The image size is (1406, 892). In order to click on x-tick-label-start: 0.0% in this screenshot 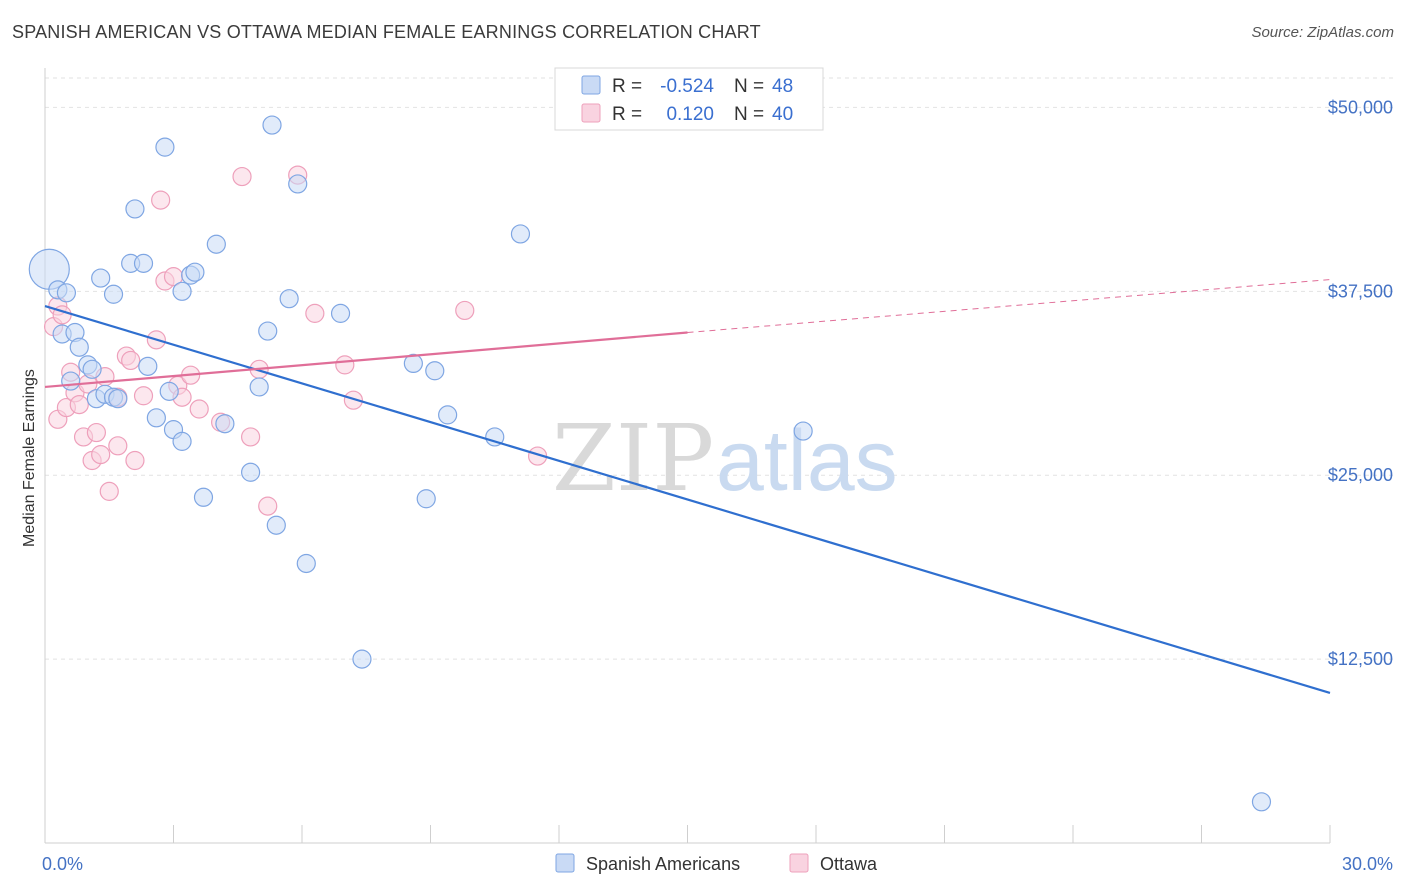, I will do `click(62, 864)`.